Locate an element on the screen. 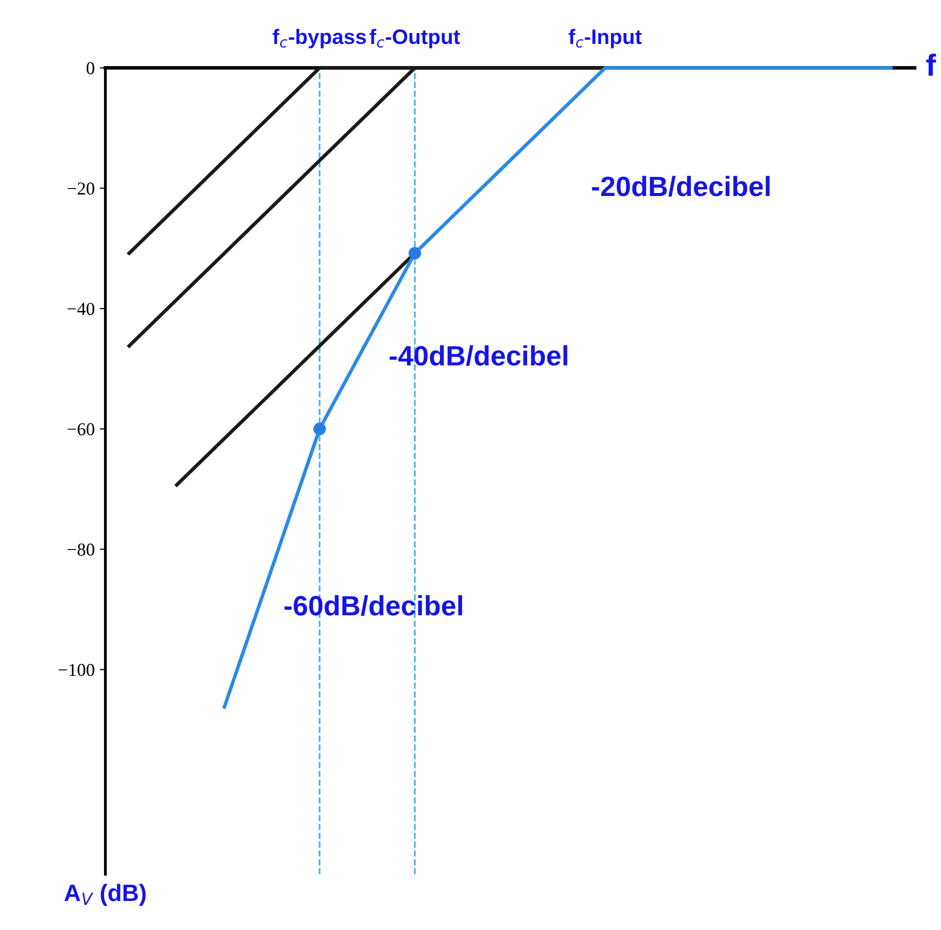  y-tick-label: −60 is located at coordinates (81, 429).